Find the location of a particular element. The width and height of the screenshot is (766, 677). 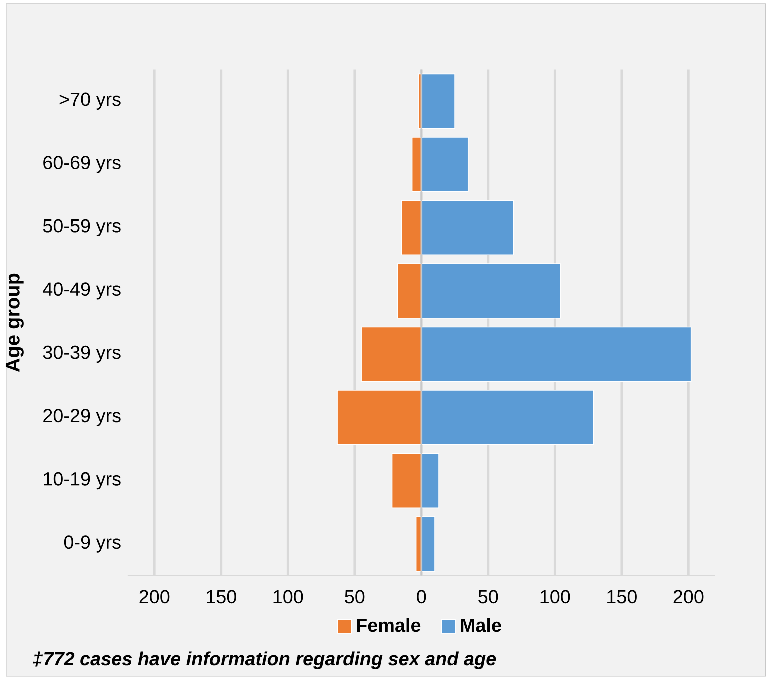

x-tick-label: 0 is located at coordinates (421, 597).